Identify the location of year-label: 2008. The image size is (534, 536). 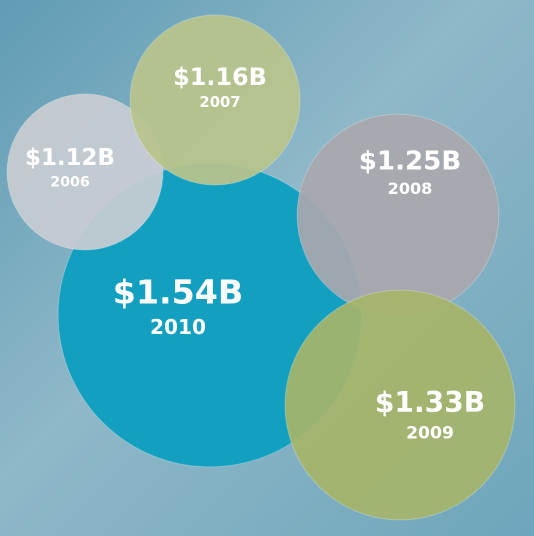
(410, 188).